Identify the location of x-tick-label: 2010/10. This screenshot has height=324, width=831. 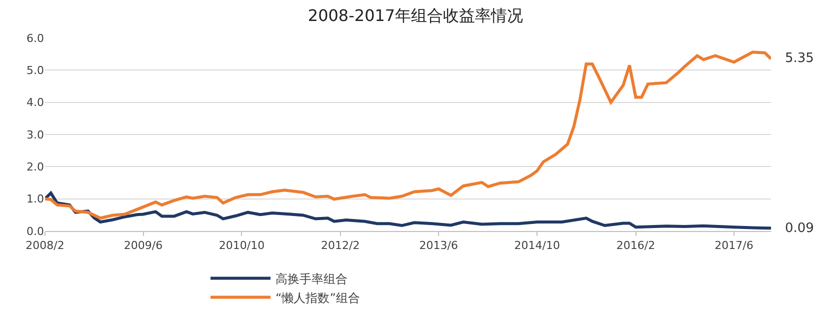
(241, 245).